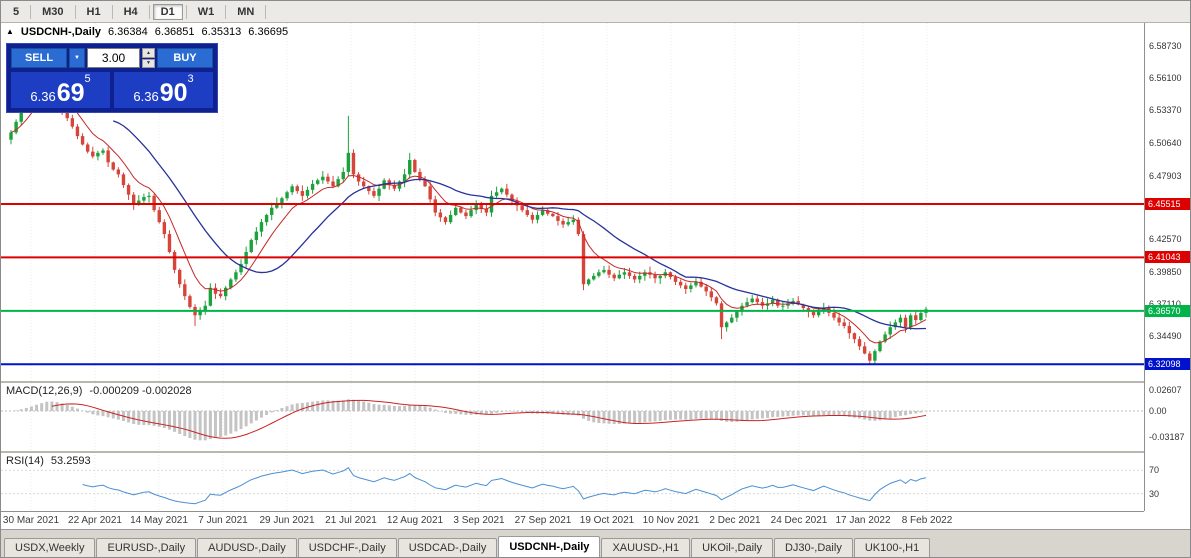  Describe the element at coordinates (1167, 257) in the screenshot. I see `price-line-badge: 6.41043` at that location.